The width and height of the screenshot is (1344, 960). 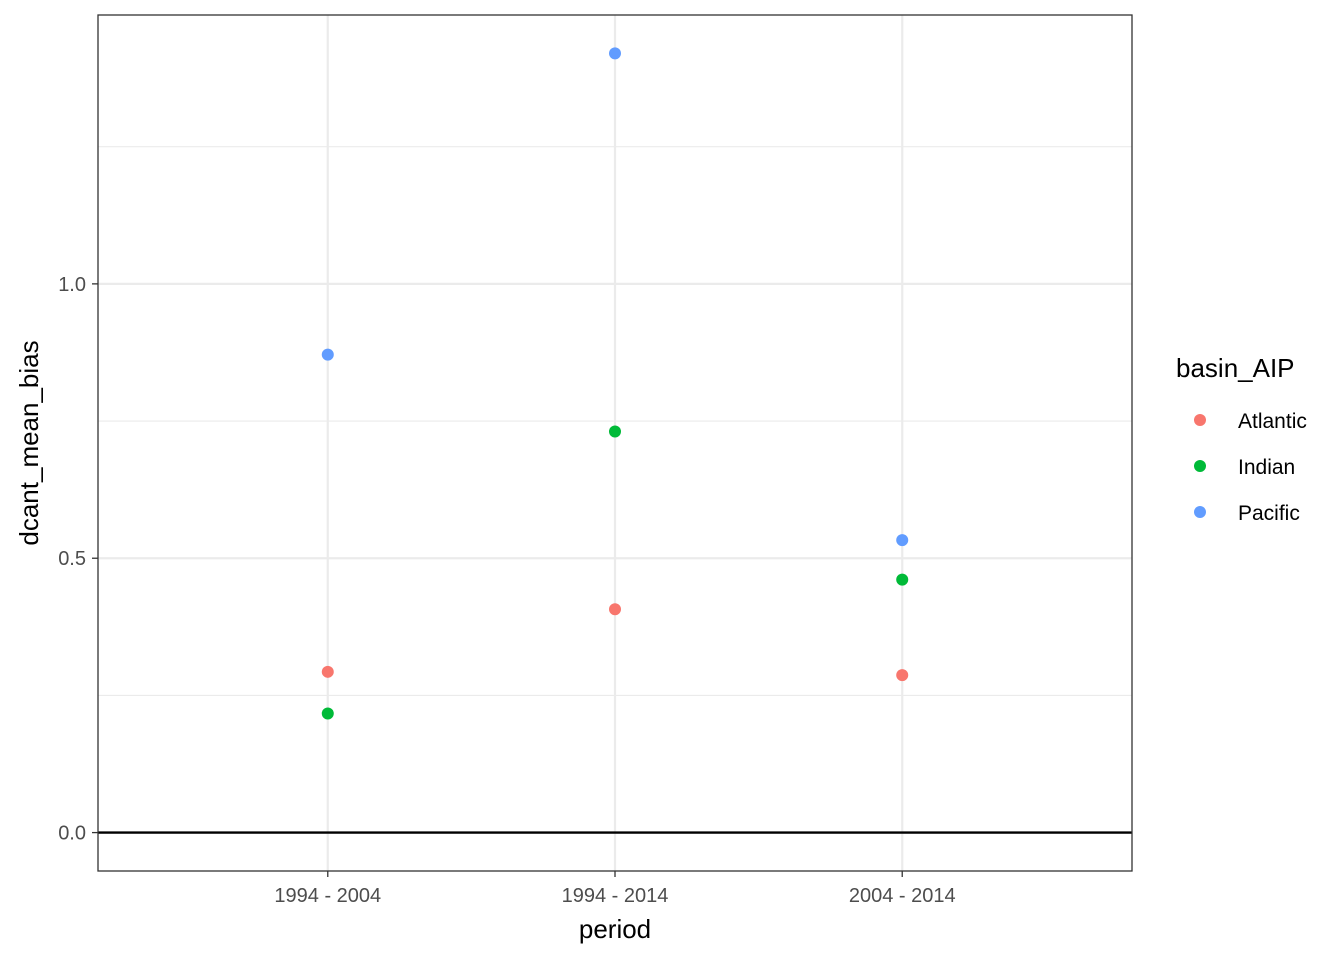 I want to click on y-axis-title: dcant_mean_bias, so click(x=29, y=442).